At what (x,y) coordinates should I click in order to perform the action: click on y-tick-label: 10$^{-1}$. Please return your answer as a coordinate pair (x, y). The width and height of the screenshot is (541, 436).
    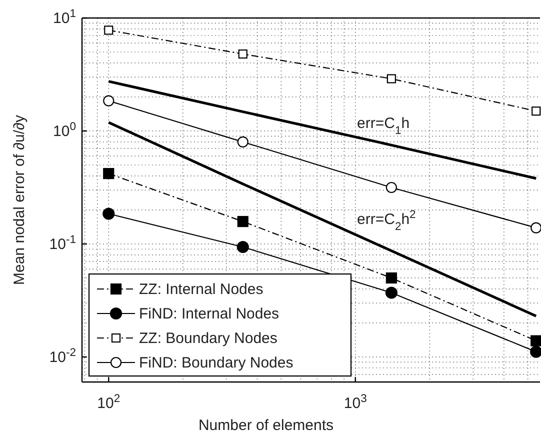
    Looking at the image, I should click on (62, 243).